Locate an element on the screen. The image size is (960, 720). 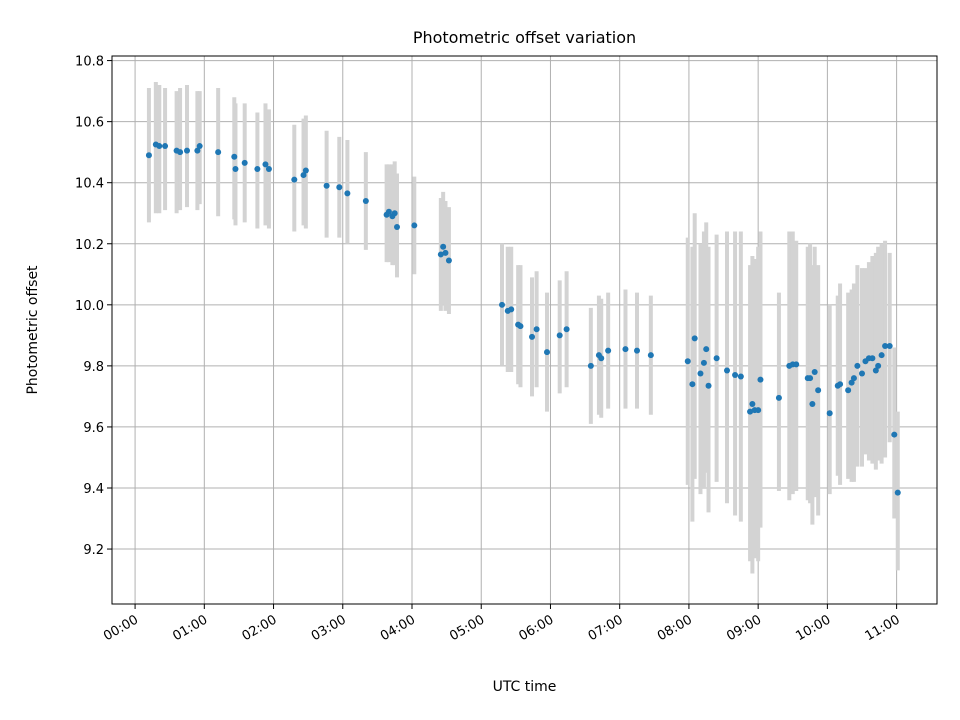
y-tick-label: 9.6 is located at coordinates (93, 428).